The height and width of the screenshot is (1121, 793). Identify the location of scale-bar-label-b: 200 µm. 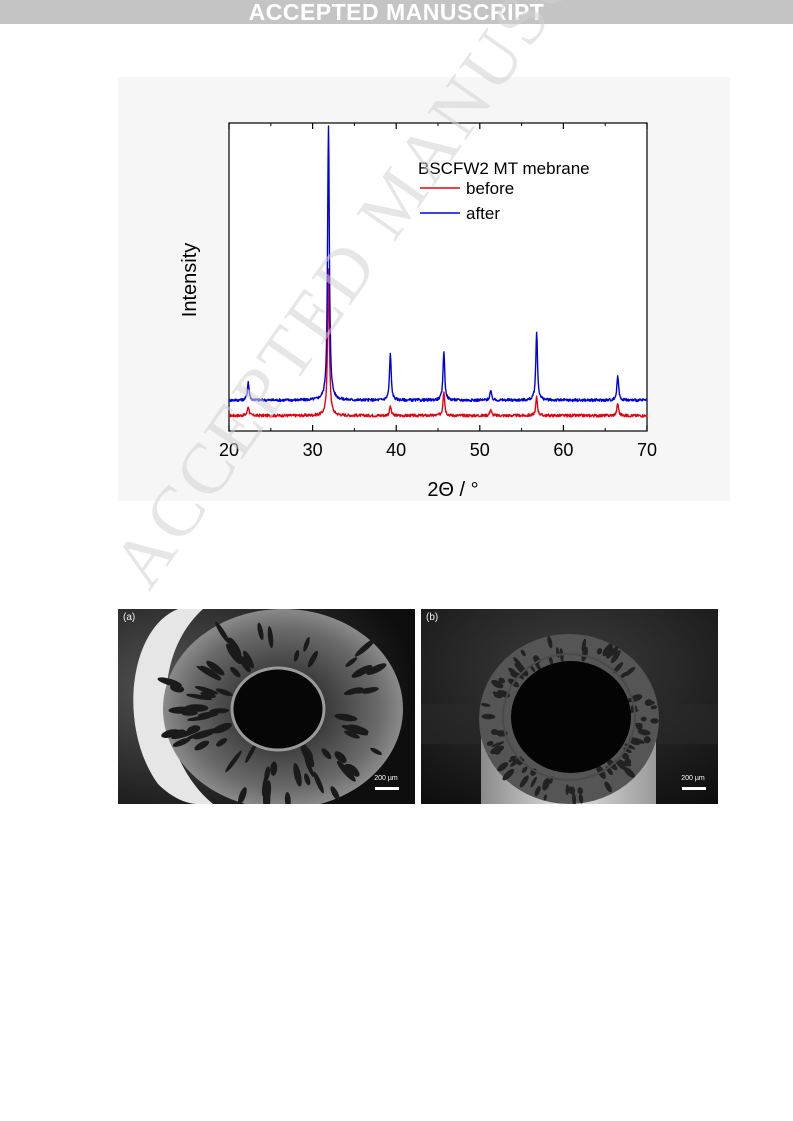
(693, 778).